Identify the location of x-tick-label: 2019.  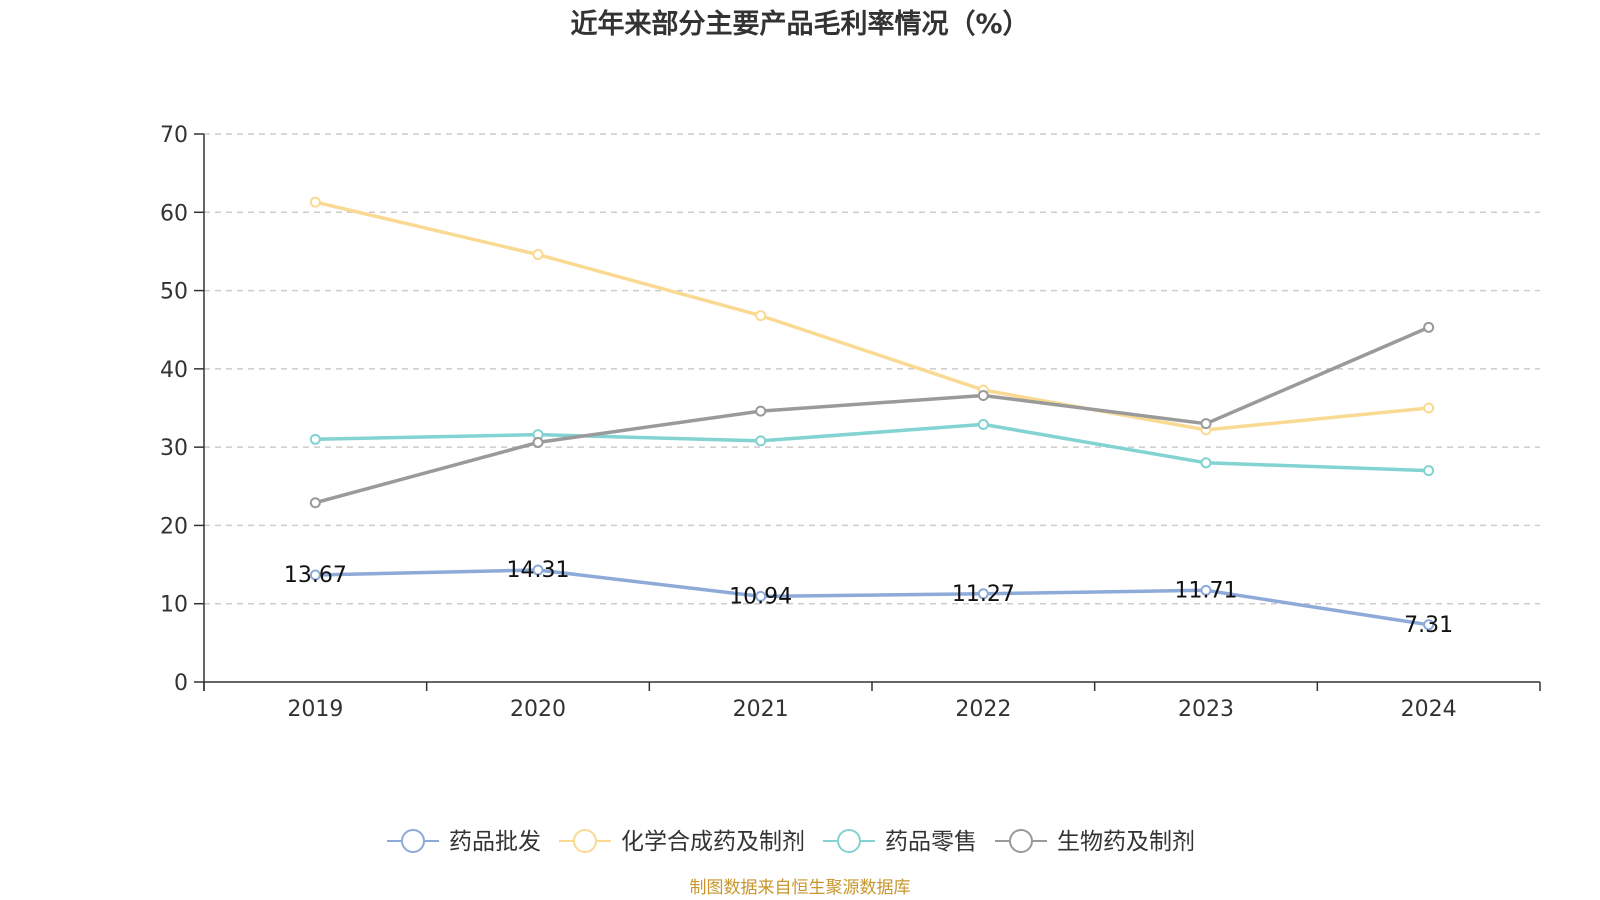
(315, 709).